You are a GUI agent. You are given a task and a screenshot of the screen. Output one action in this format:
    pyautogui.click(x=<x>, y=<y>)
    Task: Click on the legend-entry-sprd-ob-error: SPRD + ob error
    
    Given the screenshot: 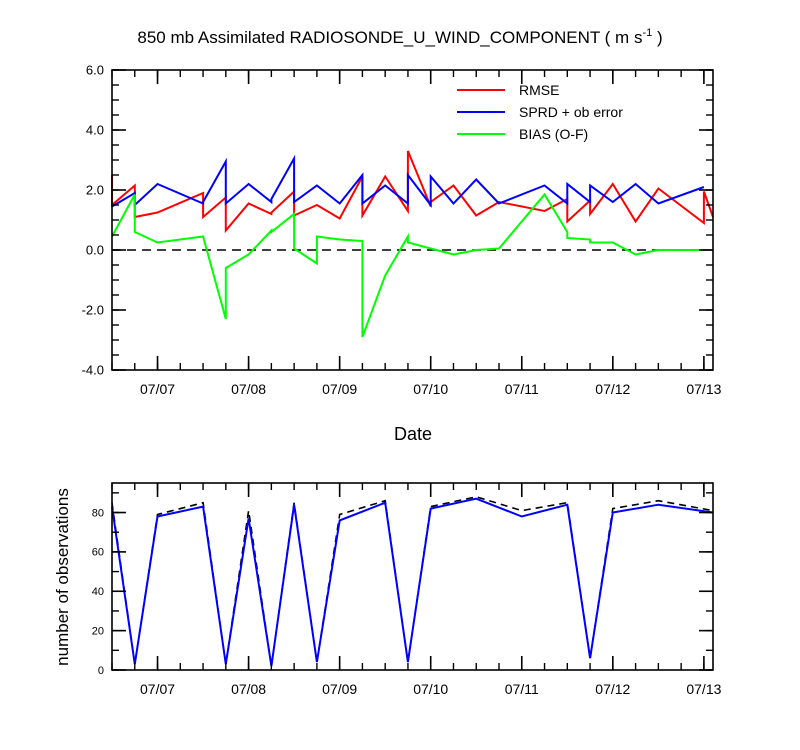 What is the action you would take?
    pyautogui.click(x=540, y=112)
    